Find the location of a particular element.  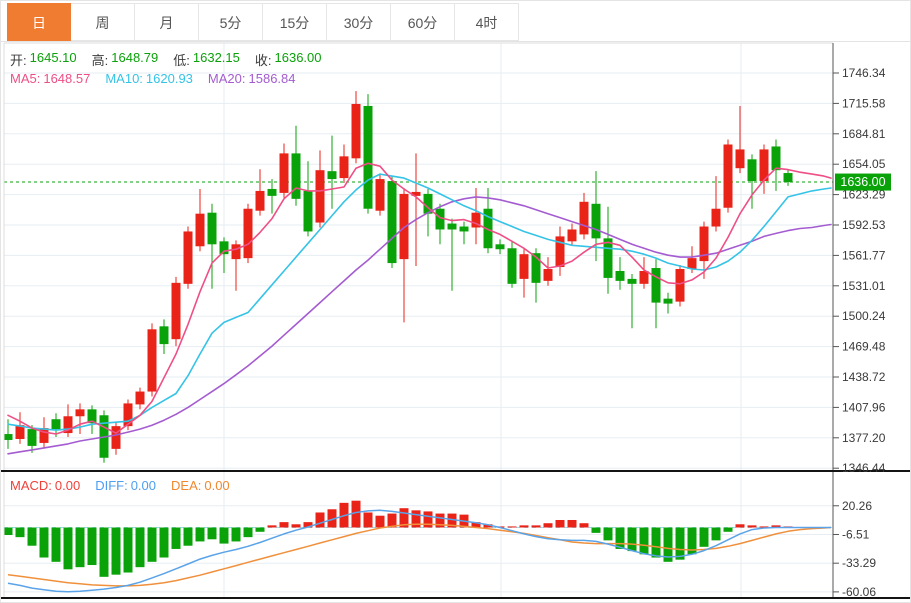

field-label: 高: is located at coordinates (100, 60).